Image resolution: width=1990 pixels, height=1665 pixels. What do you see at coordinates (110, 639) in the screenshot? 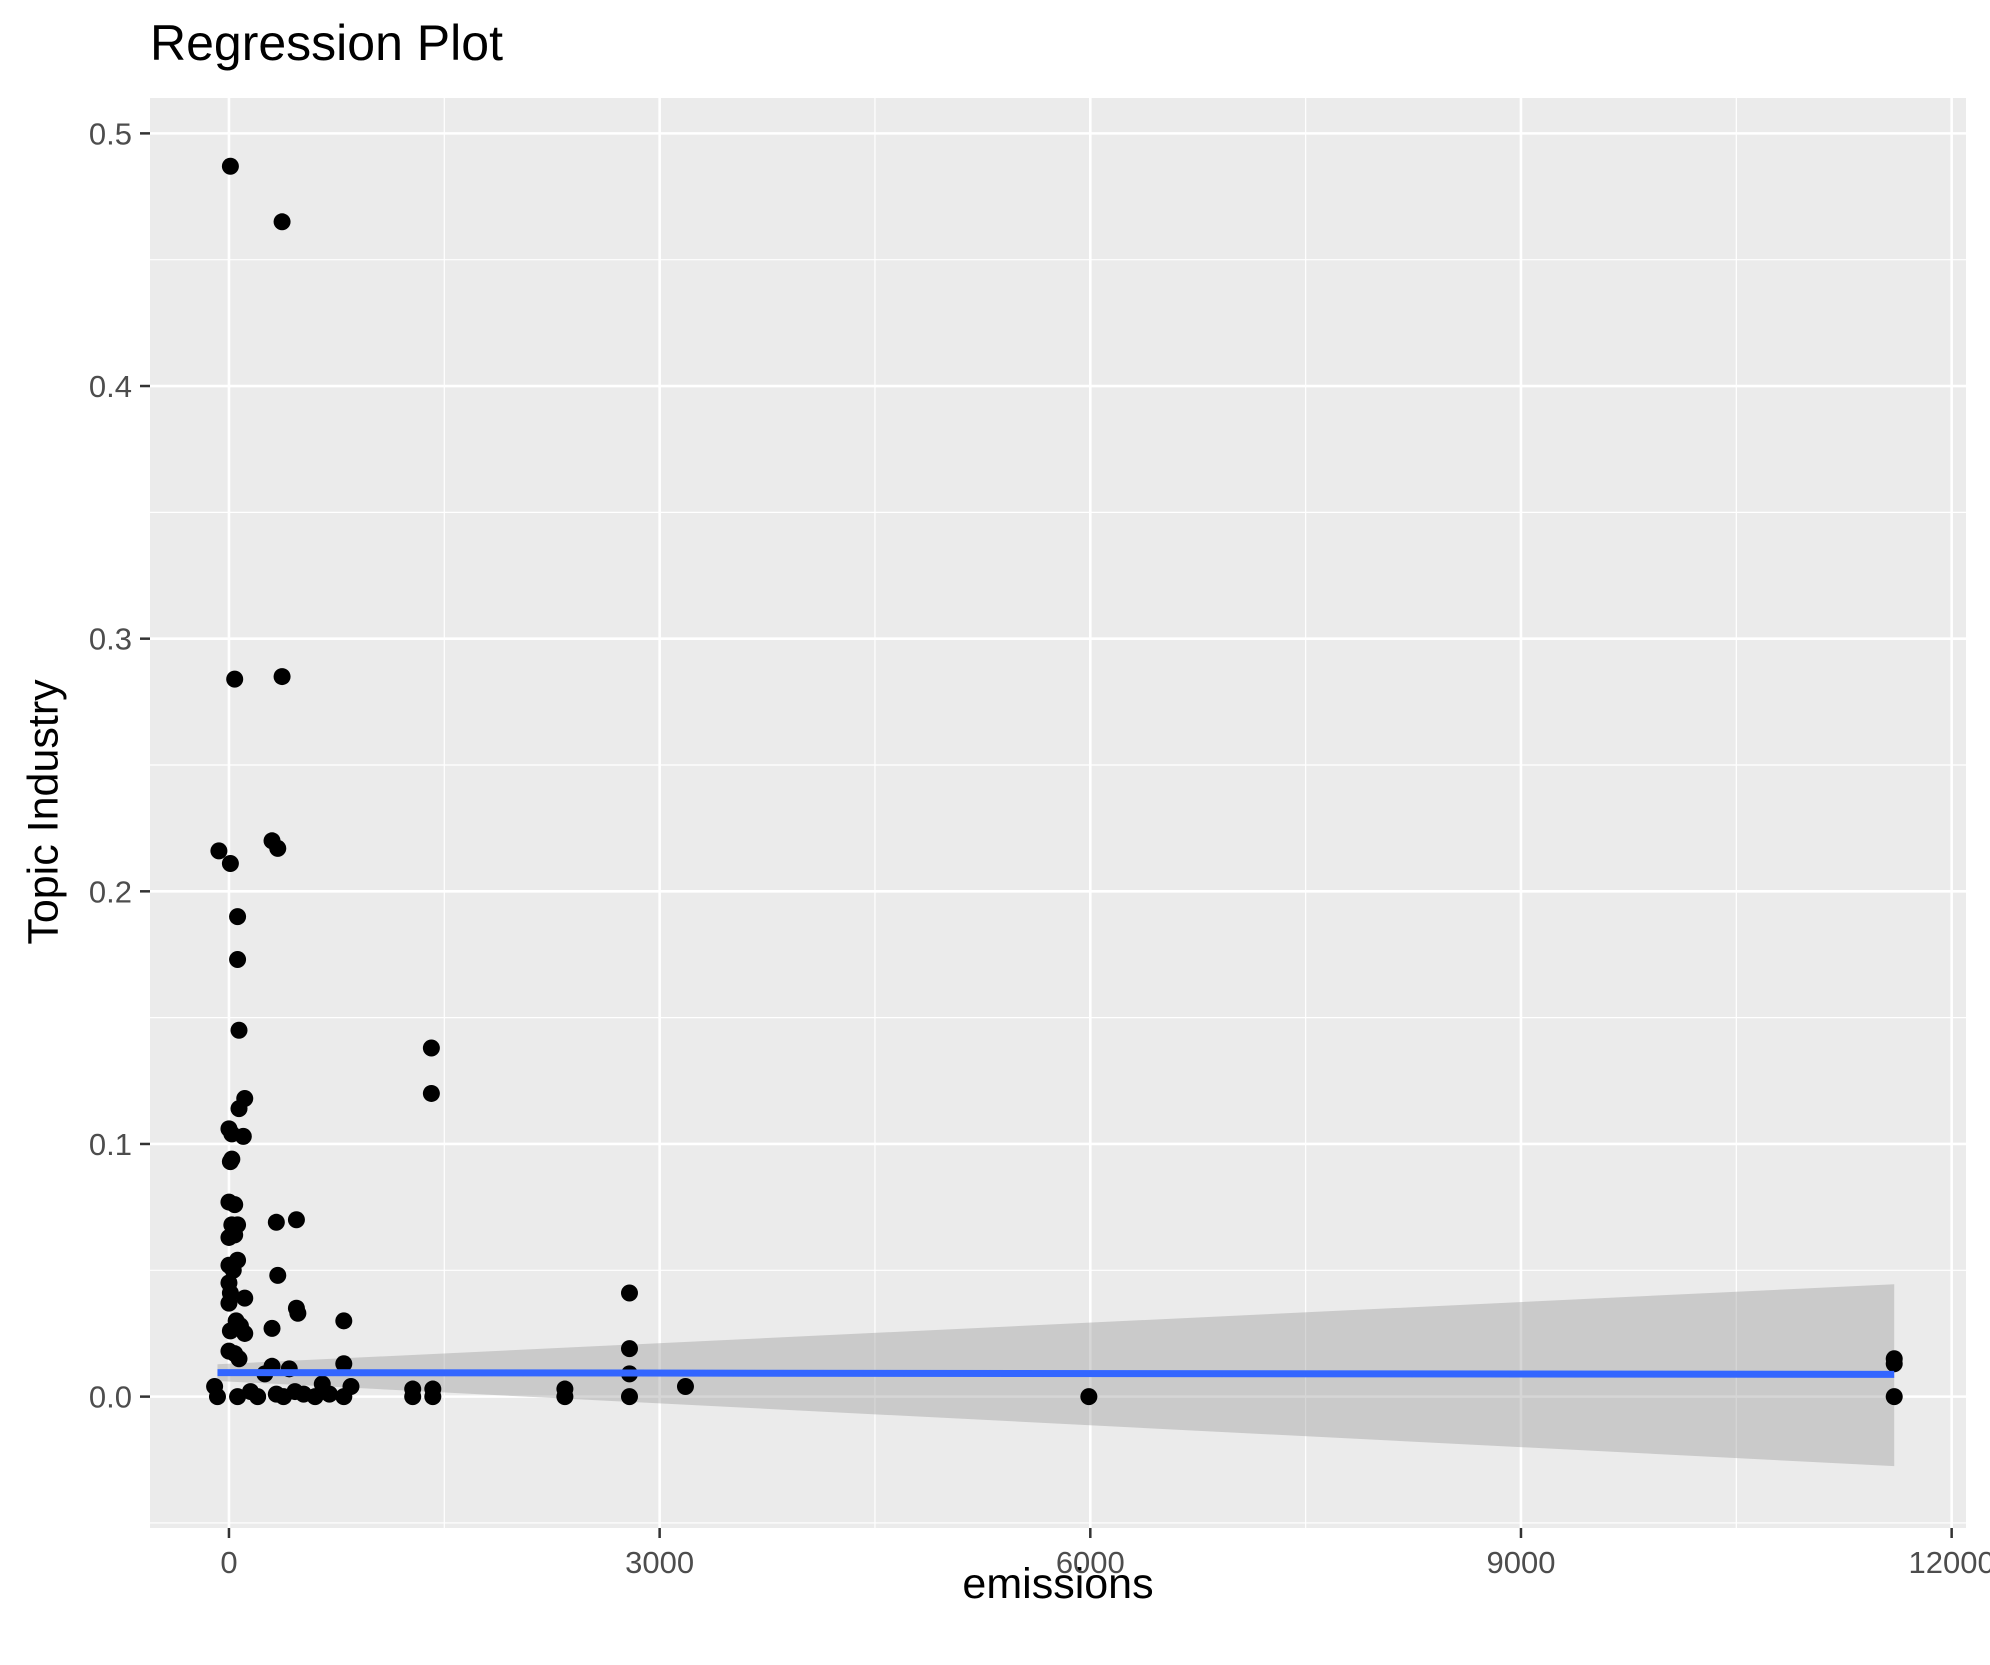
I see `y-tick-label: 0.3` at bounding box center [110, 639].